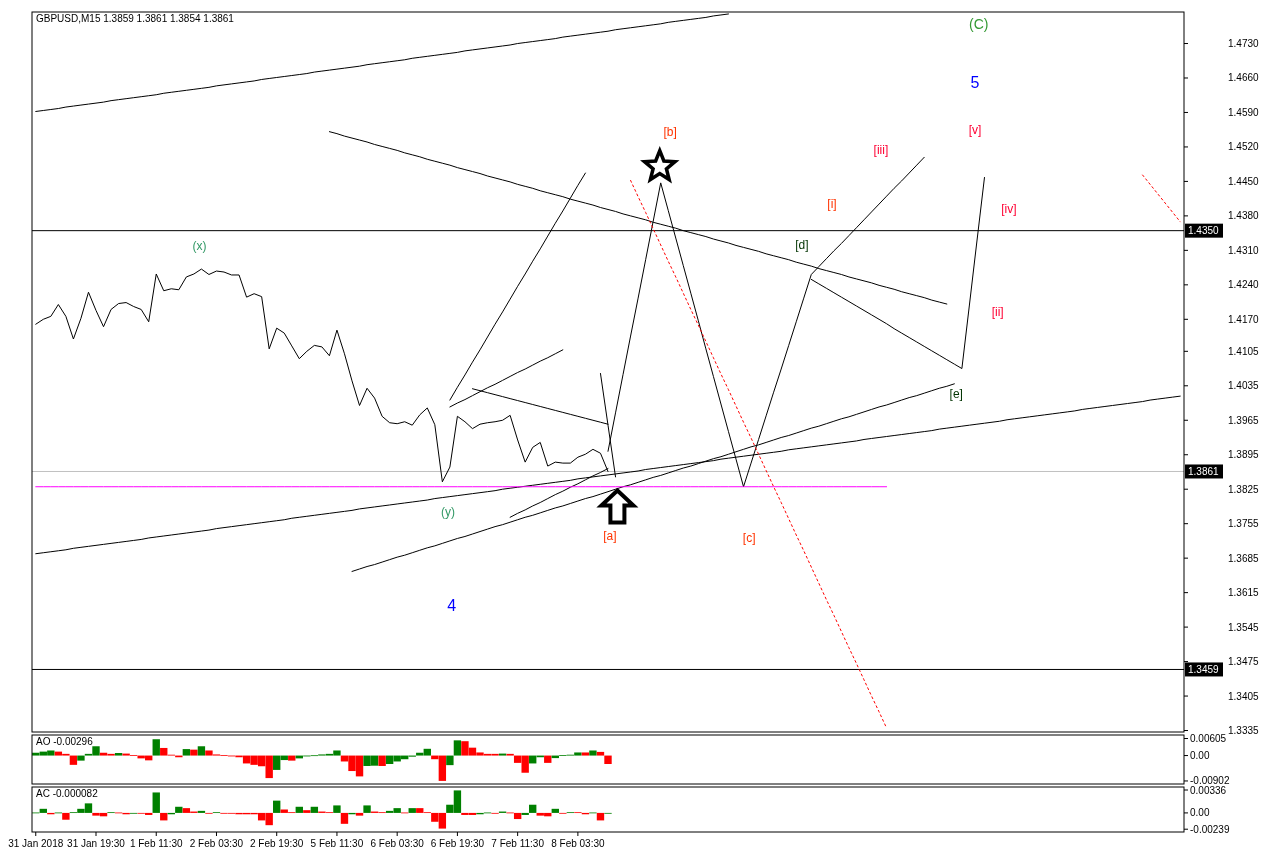 The image size is (1268, 856). Describe the element at coordinates (975, 130) in the screenshot. I see `annotation: [v]` at that location.